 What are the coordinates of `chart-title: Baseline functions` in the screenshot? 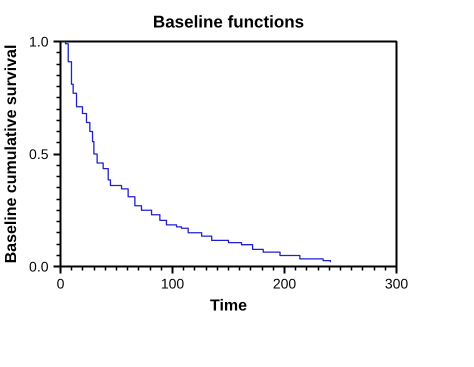 It's located at (228, 22).